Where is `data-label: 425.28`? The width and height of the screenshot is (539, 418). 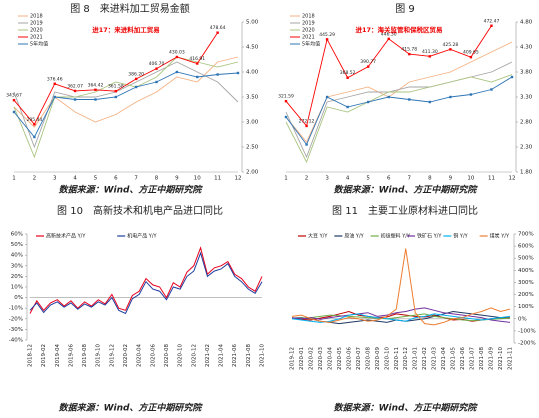
data-label: 425.28 is located at coordinates (450, 45).